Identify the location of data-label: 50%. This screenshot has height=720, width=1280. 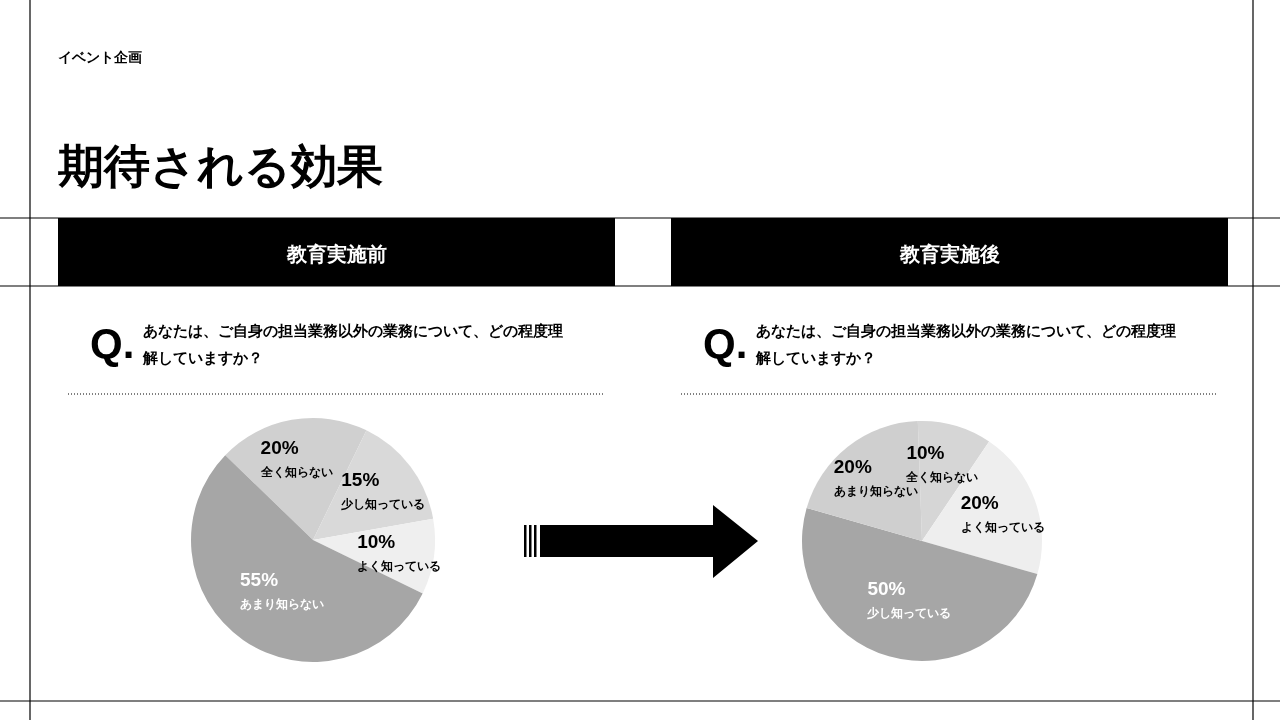
(886, 588).